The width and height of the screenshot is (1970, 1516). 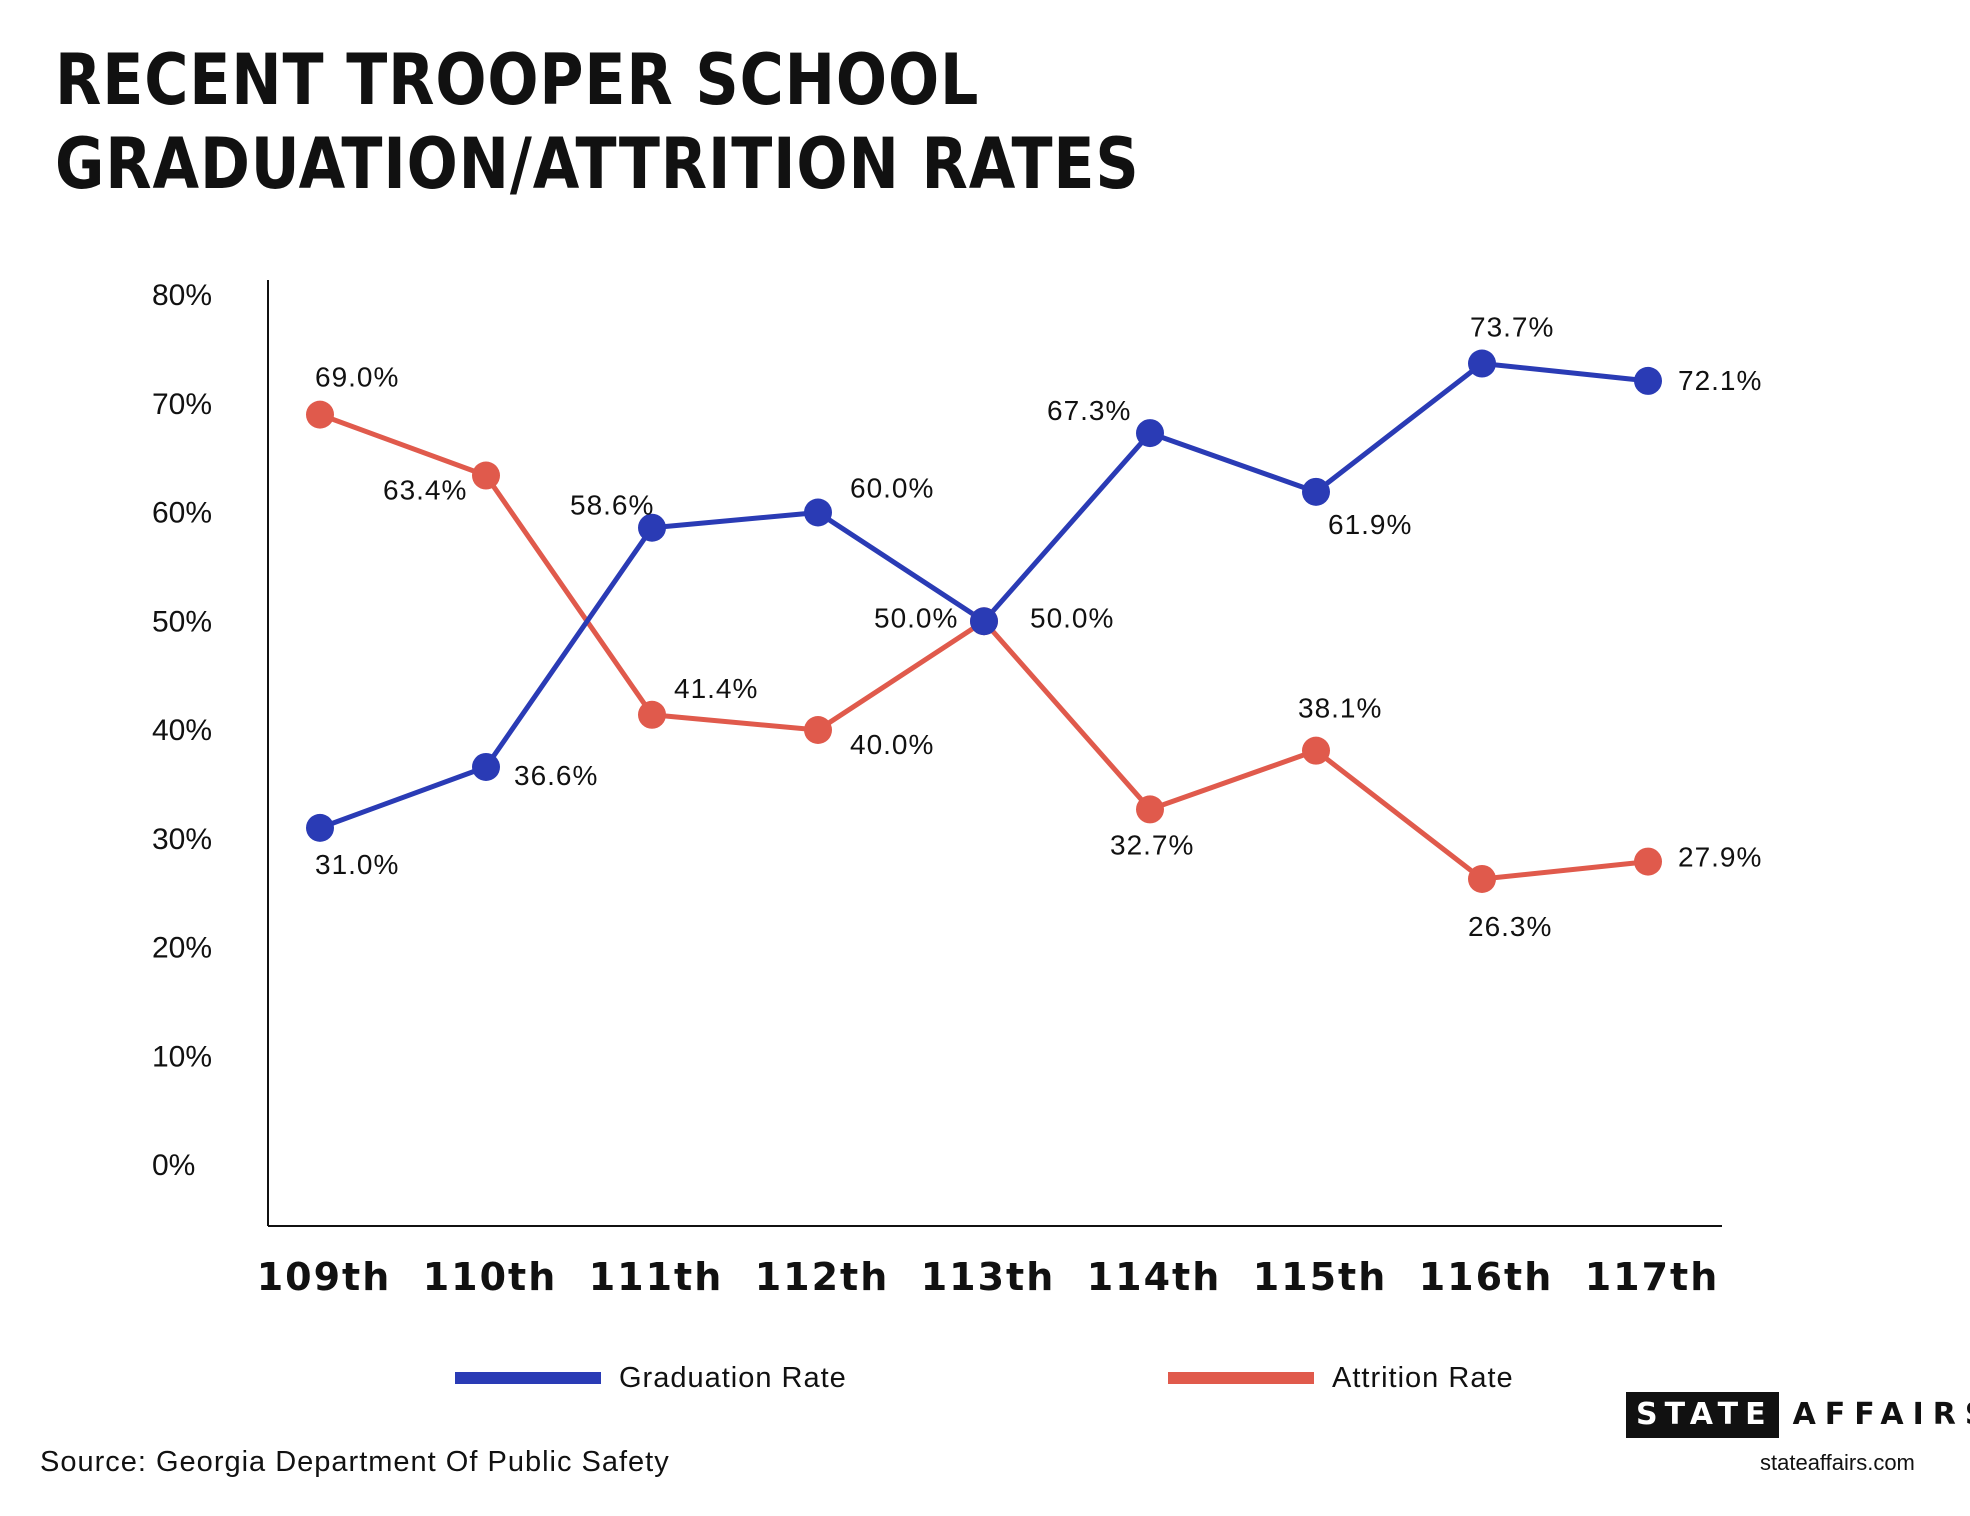 What do you see at coordinates (528, 1378) in the screenshot?
I see `legend-swatch-graduation` at bounding box center [528, 1378].